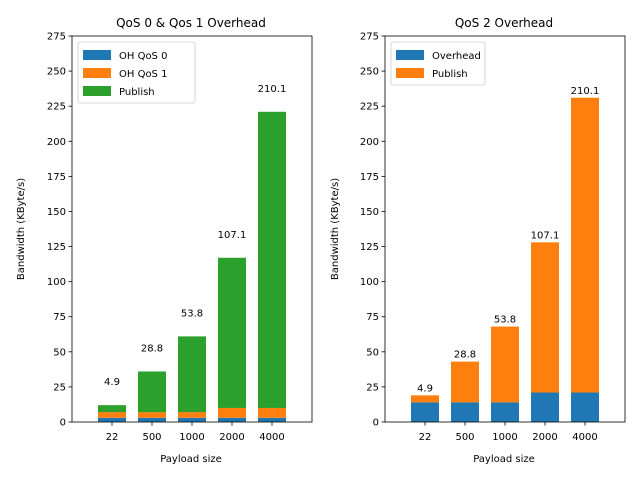 The image size is (640, 480). I want to click on chart-title: QoS 0 & Qos 1 Overhead, so click(191, 23).